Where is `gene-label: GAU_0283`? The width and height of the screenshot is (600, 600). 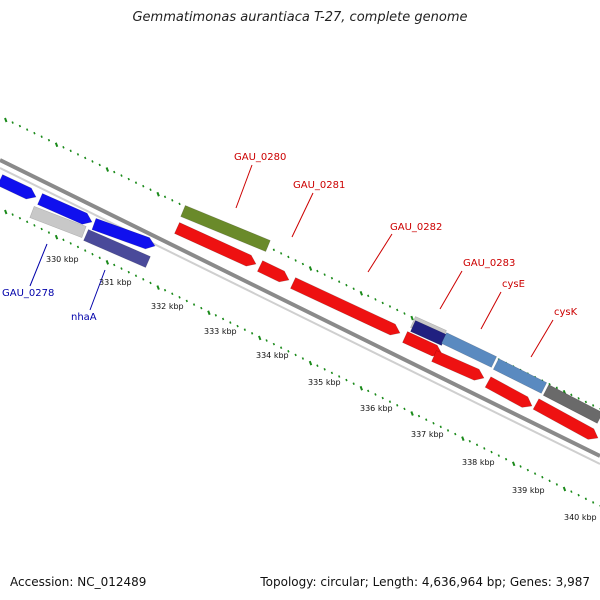 gene-label: GAU_0283 is located at coordinates (489, 263).